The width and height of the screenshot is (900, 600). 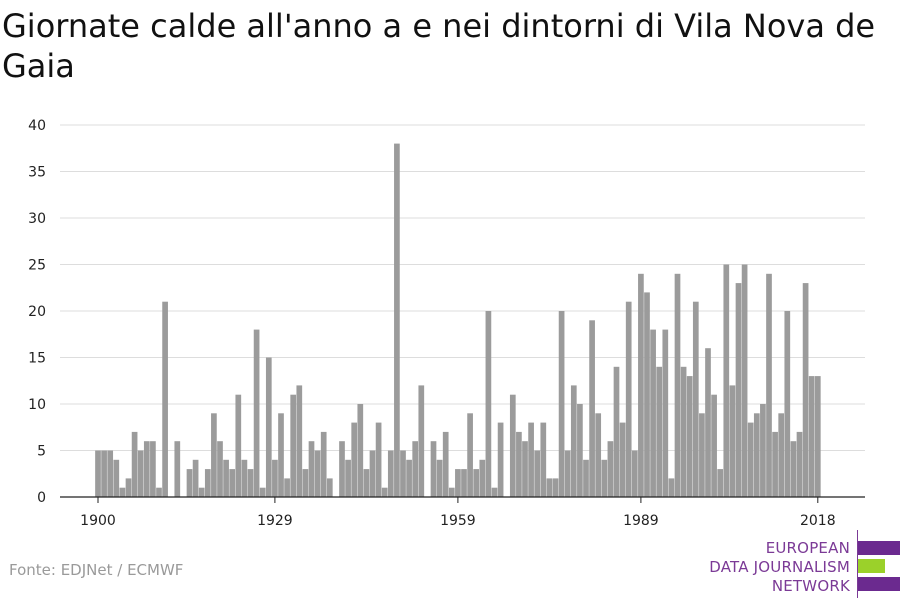 What do you see at coordinates (207, 483) in the screenshot?
I see `bar-1918` at bounding box center [207, 483].